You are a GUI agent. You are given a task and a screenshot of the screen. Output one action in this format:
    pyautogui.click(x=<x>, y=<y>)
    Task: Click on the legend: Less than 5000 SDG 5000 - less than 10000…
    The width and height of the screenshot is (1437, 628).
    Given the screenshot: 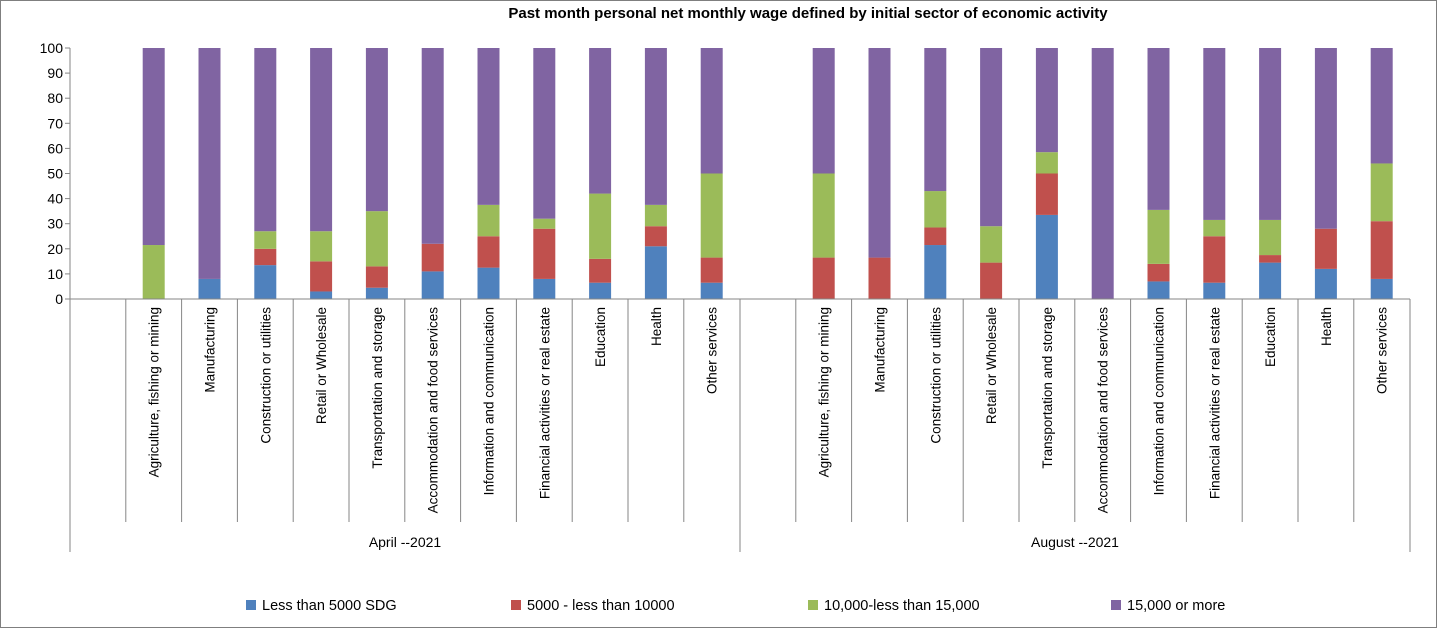 What is the action you would take?
    pyautogui.click(x=735, y=606)
    